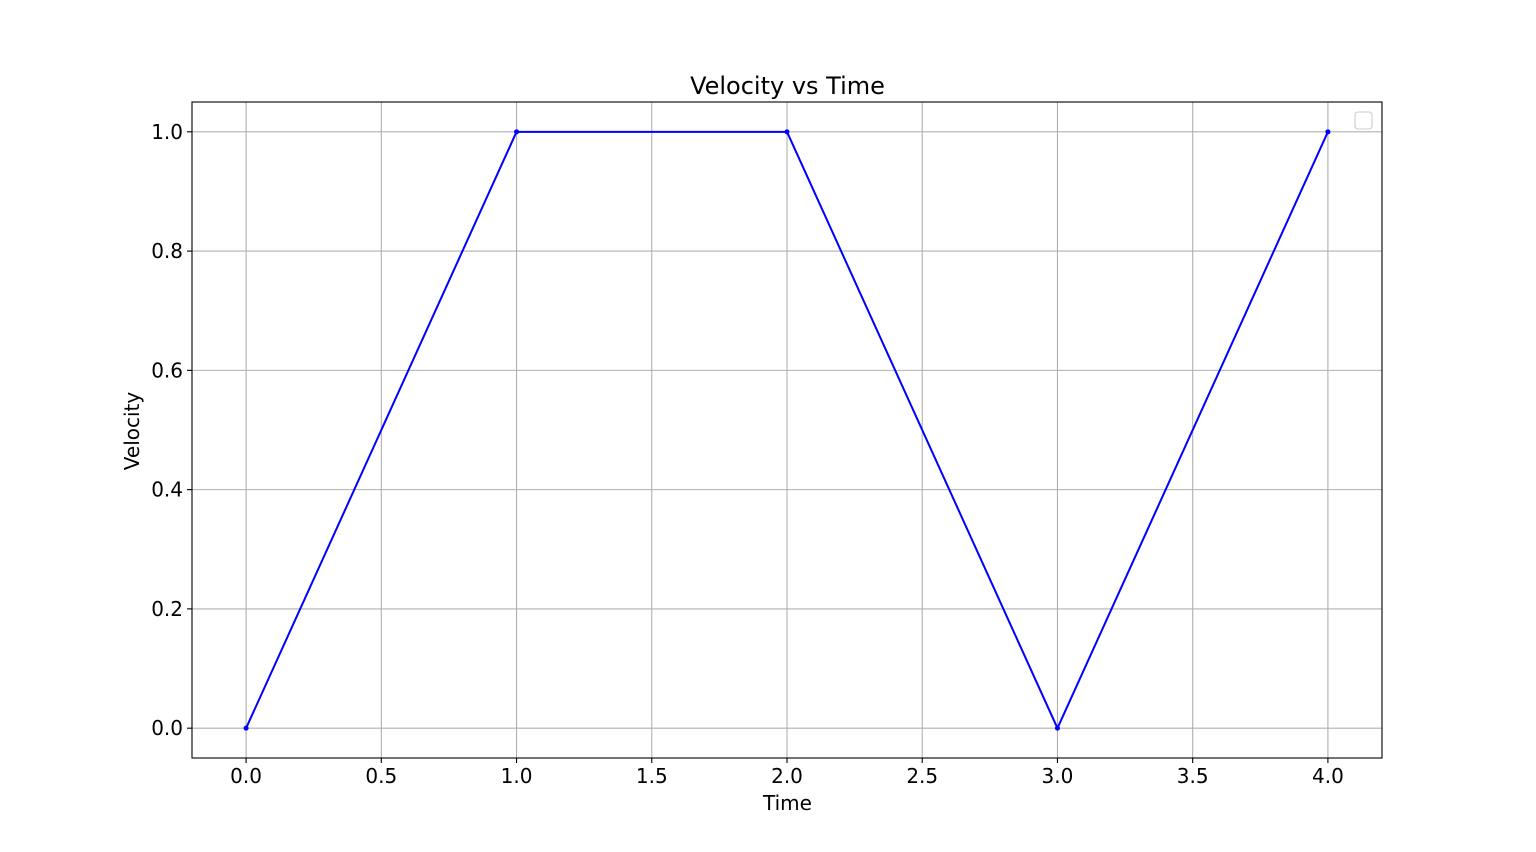  I want to click on y-tick-label: 0.0, so click(167, 728).